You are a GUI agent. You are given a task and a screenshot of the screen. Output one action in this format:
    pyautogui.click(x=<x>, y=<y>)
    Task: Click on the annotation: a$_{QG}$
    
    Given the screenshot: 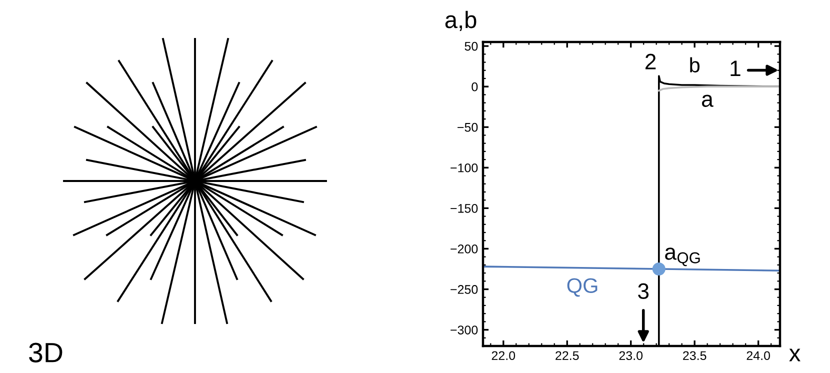 What is the action you would take?
    pyautogui.click(x=682, y=257)
    